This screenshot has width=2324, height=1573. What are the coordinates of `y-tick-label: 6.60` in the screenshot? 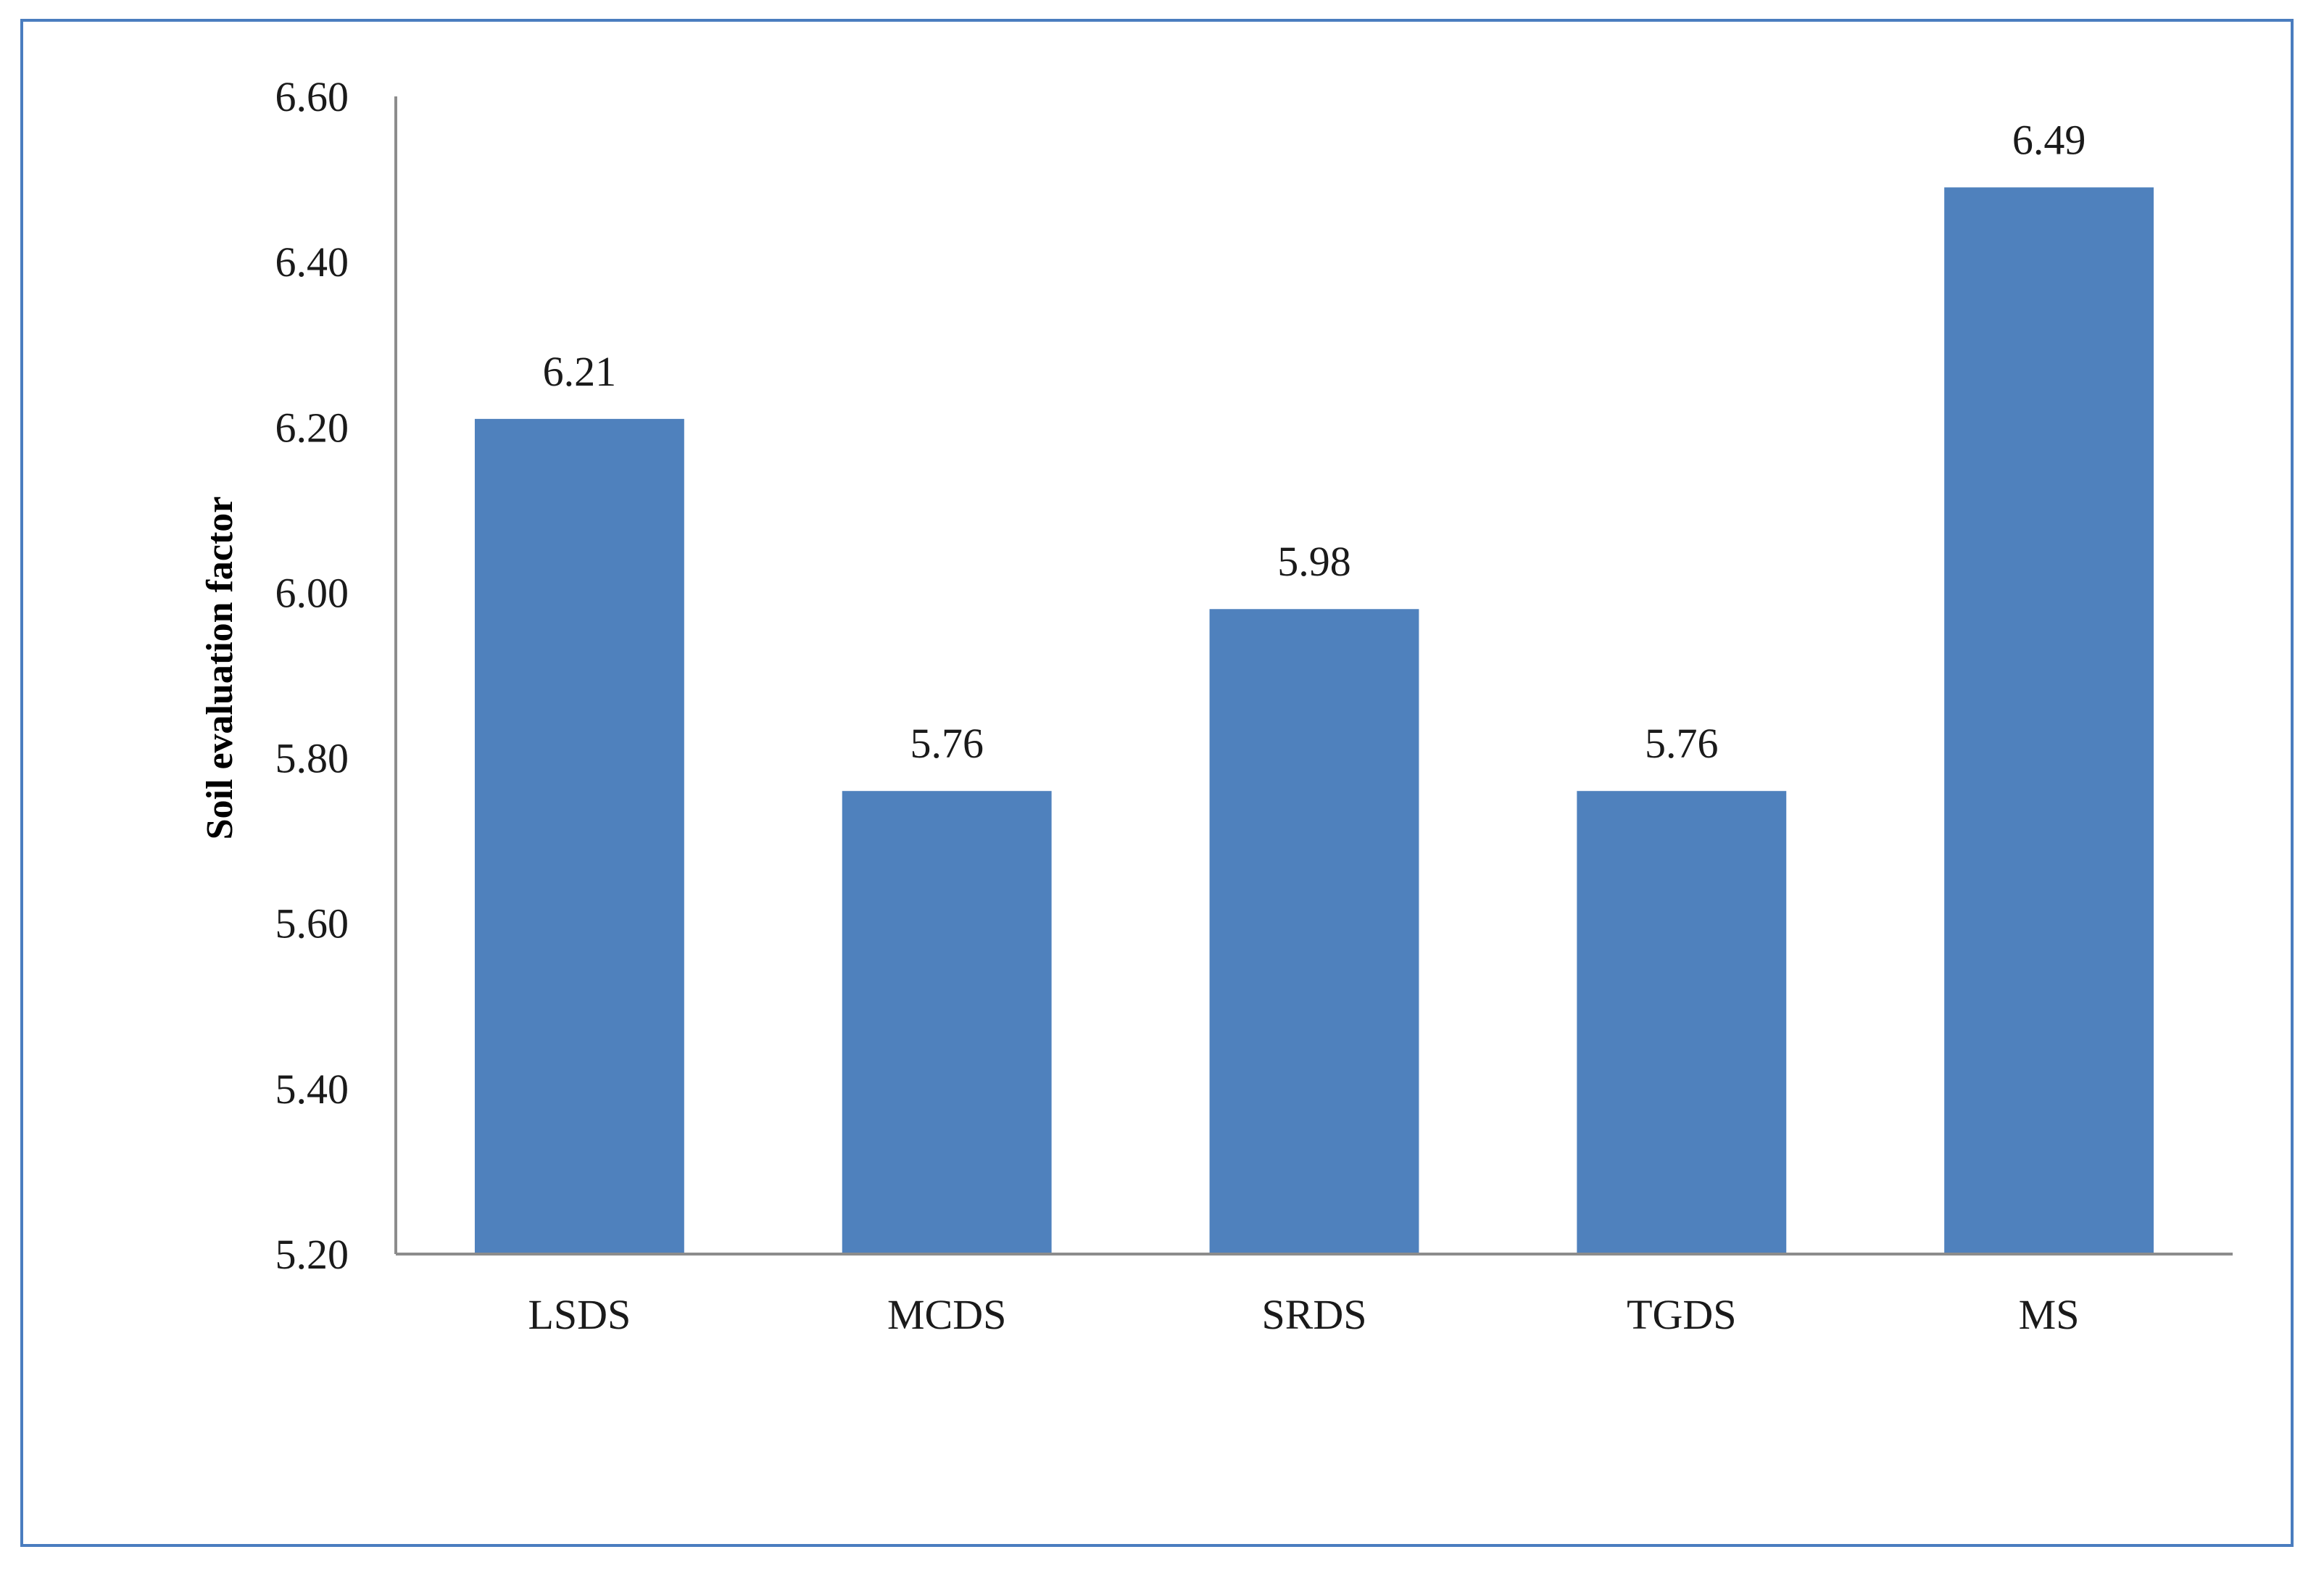 It's located at (312, 96).